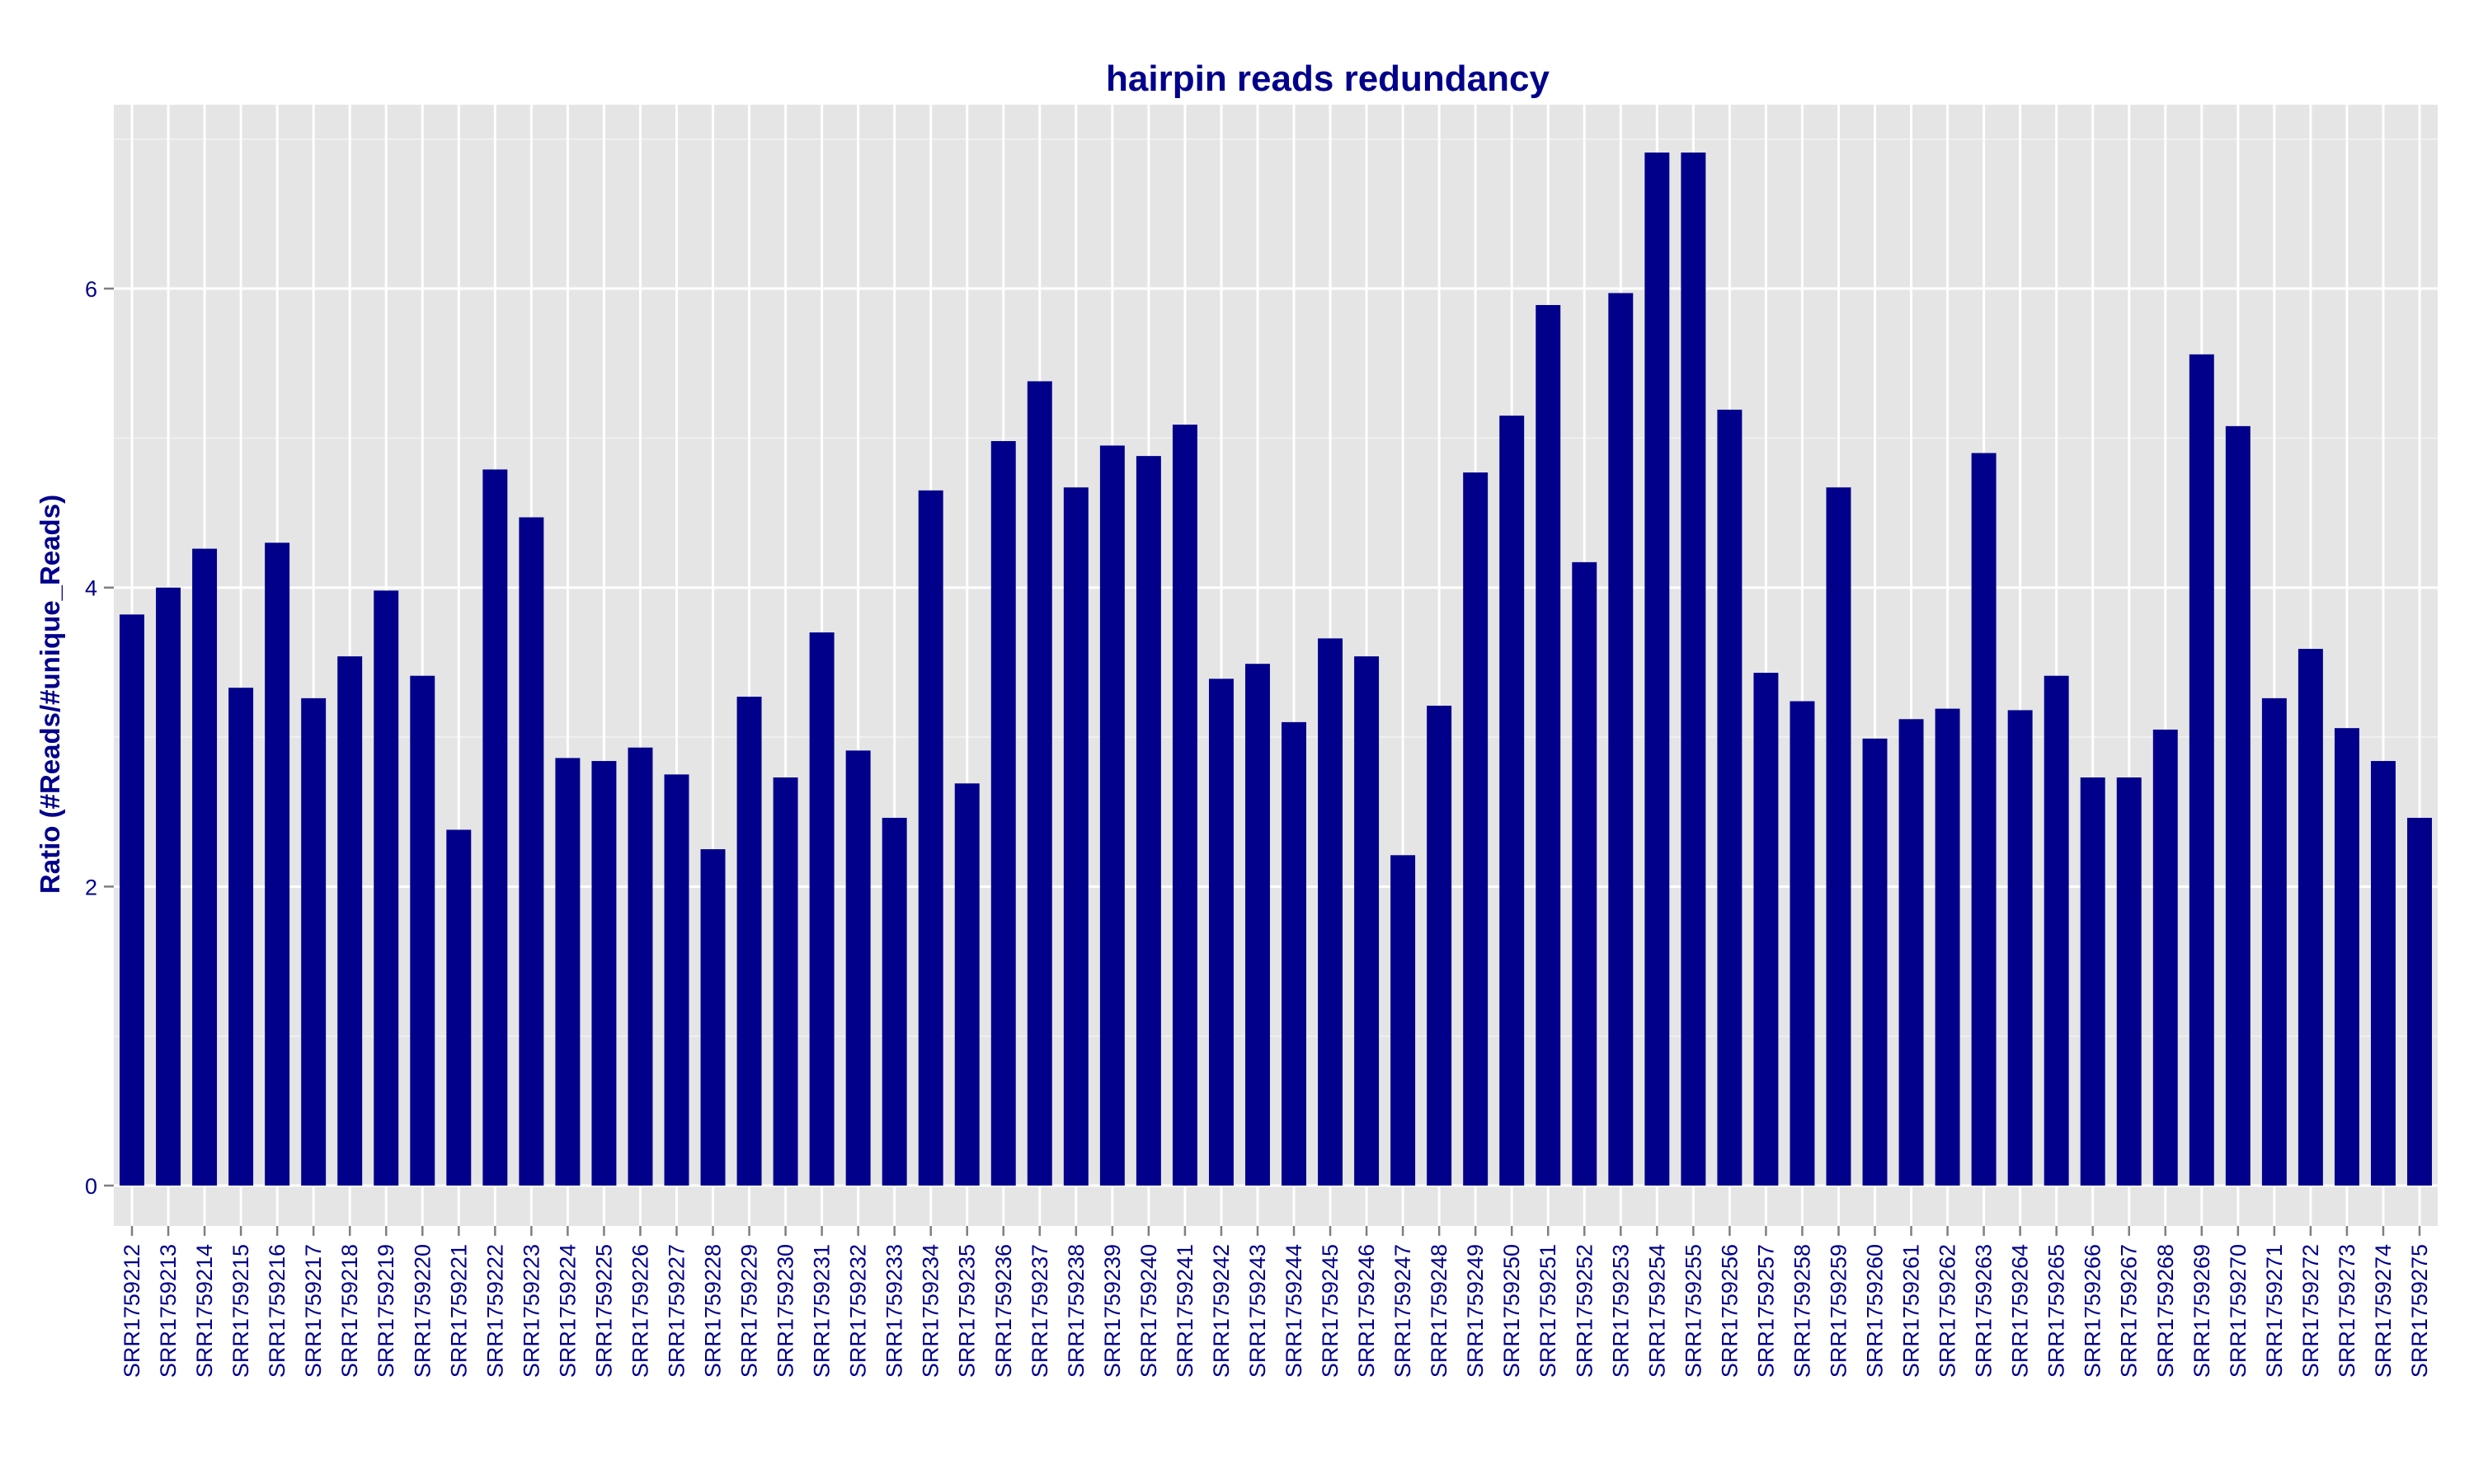 The height and width of the screenshot is (1484, 2474). I want to click on bar-SRR1759264, so click(2020, 948).